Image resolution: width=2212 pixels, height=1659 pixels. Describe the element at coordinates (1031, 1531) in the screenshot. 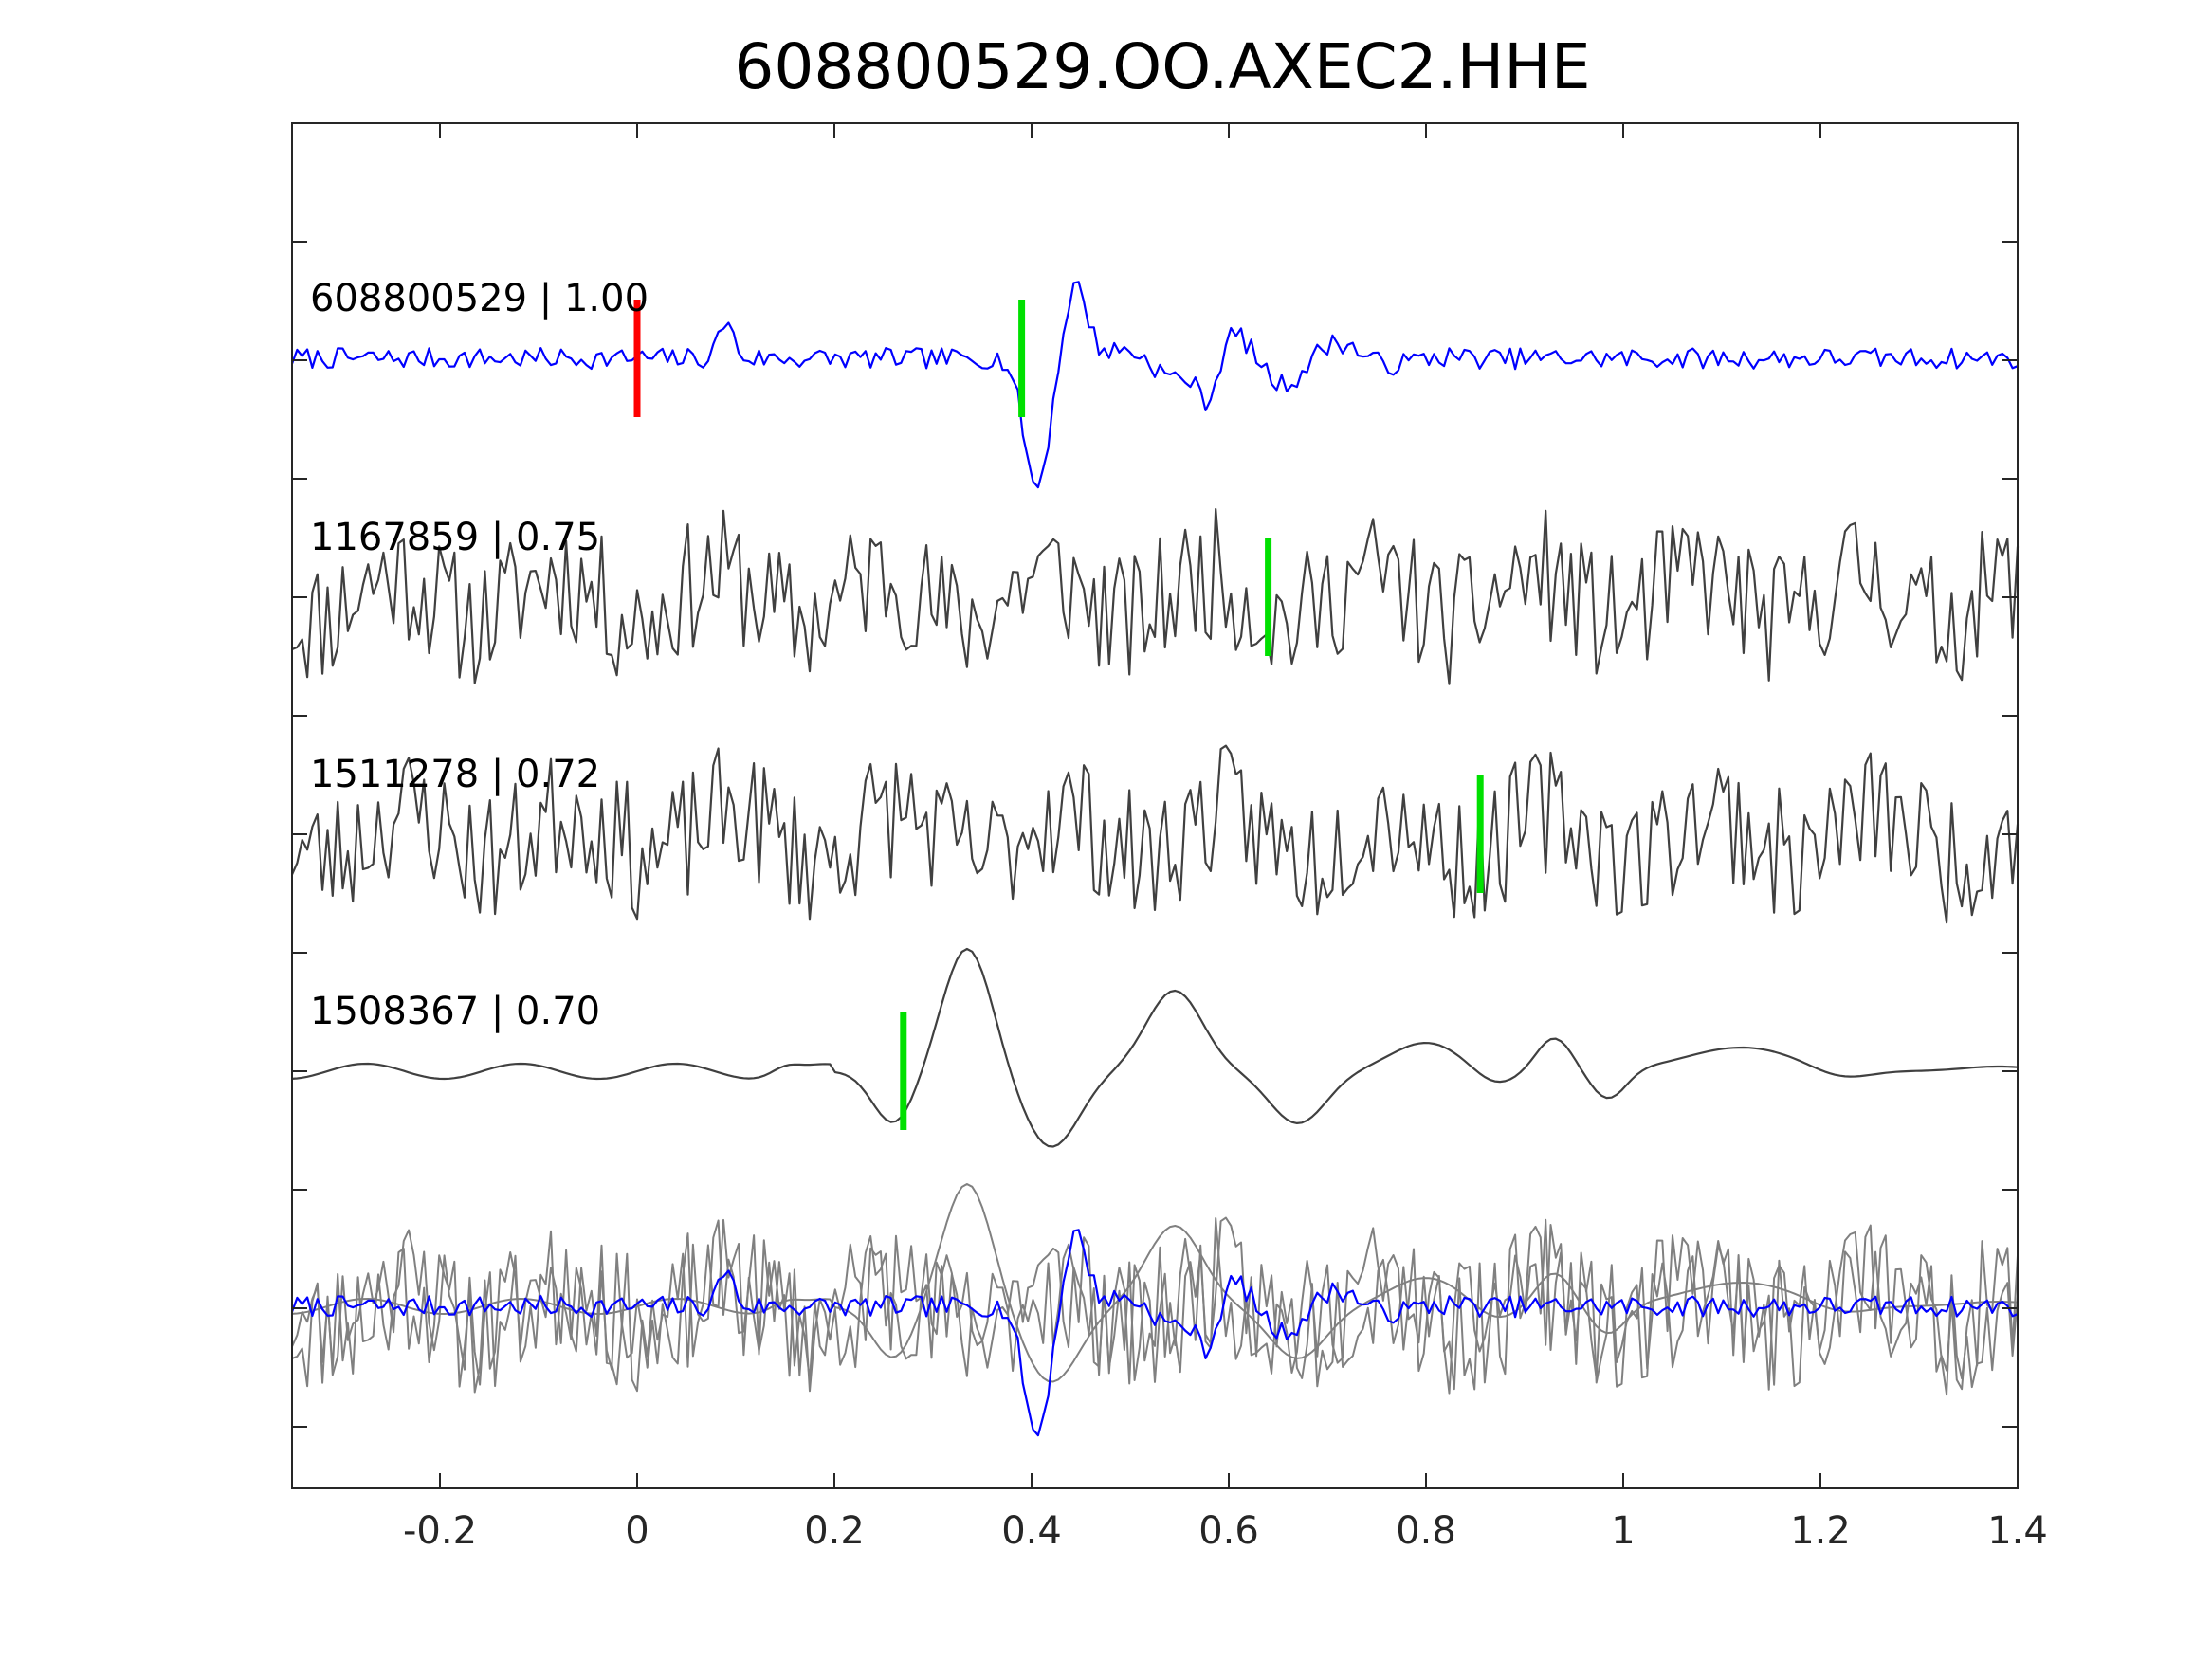

I see `x-tick-label: 0.4` at that location.